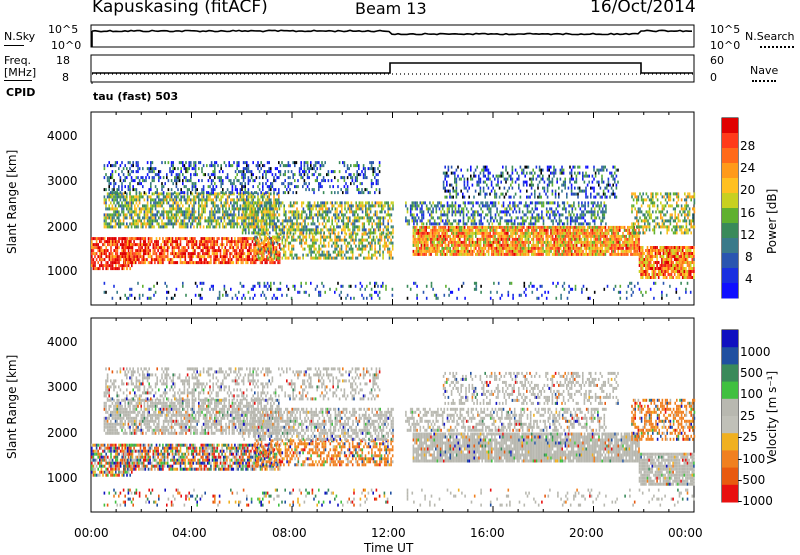 This screenshot has width=800, height=555. Describe the element at coordinates (730, 186) in the screenshot. I see `power-colorbar-swatch` at that location.